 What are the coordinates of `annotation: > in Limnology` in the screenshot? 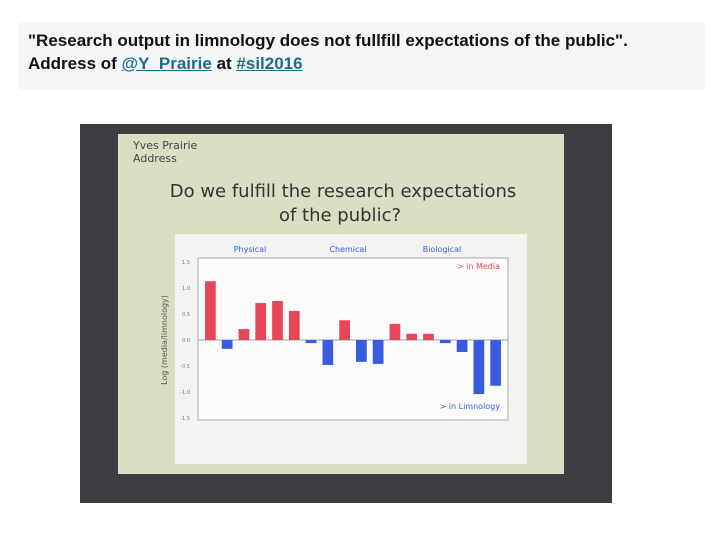 It's located at (470, 406).